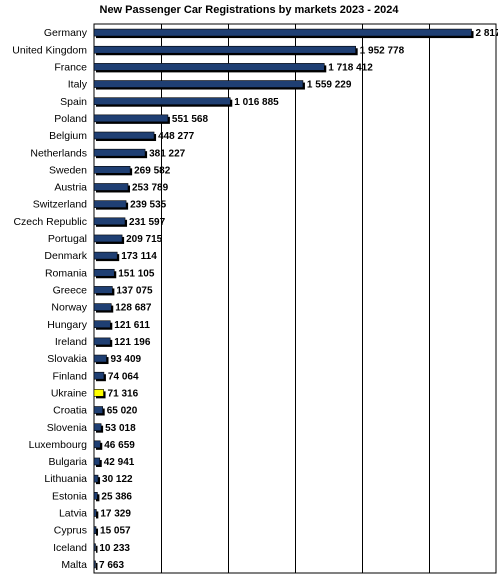 The image size is (498, 575). Describe the element at coordinates (134, 291) in the screenshot. I see `value-label: 137 075` at that location.